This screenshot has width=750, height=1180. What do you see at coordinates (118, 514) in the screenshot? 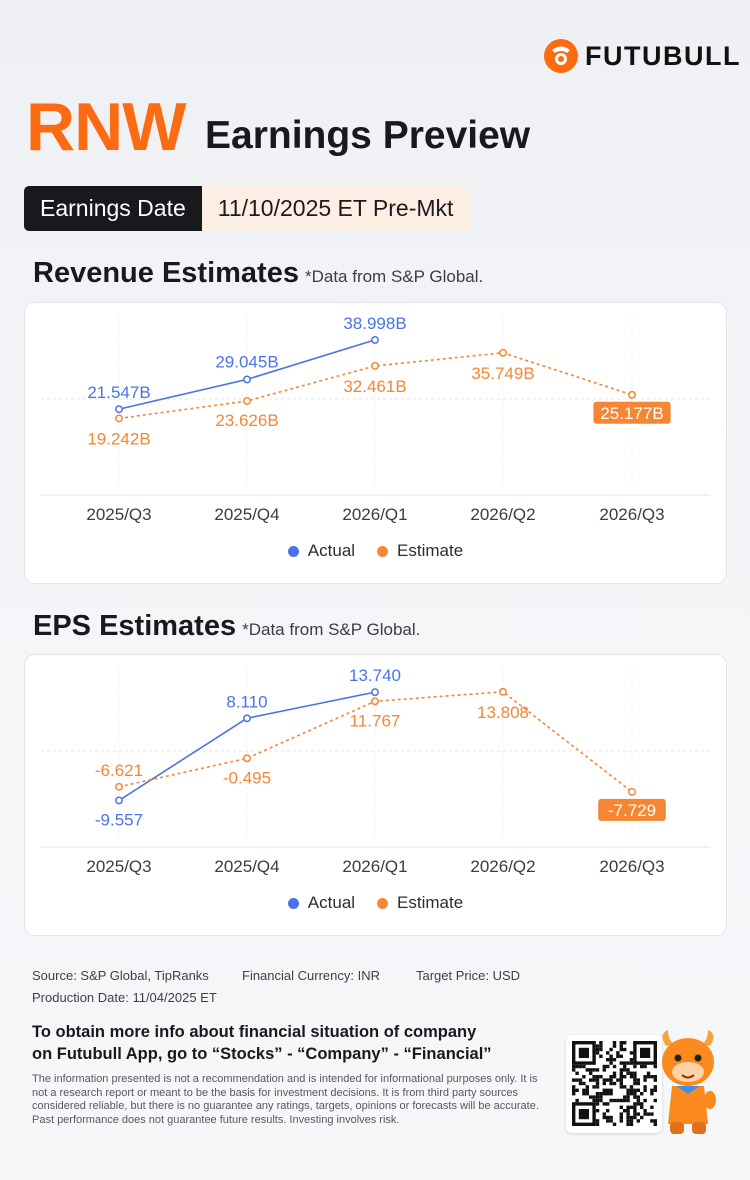
I see `x-tick-label: 2025/Q3` at bounding box center [118, 514].